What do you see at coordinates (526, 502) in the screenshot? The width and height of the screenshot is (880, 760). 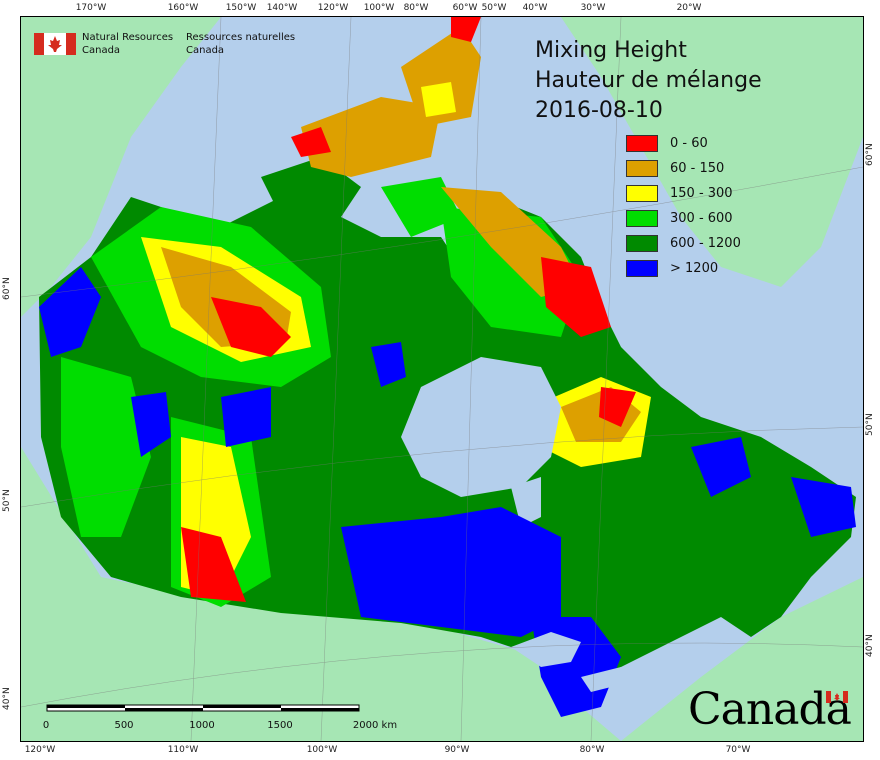 I see `james-bay` at bounding box center [526, 502].